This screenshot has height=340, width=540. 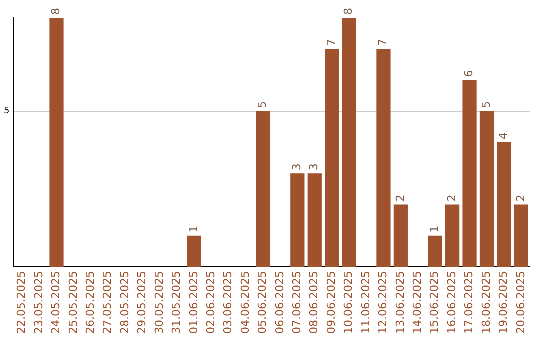 I want to click on x-tick-label: 29.05.2025, so click(x=142, y=302).